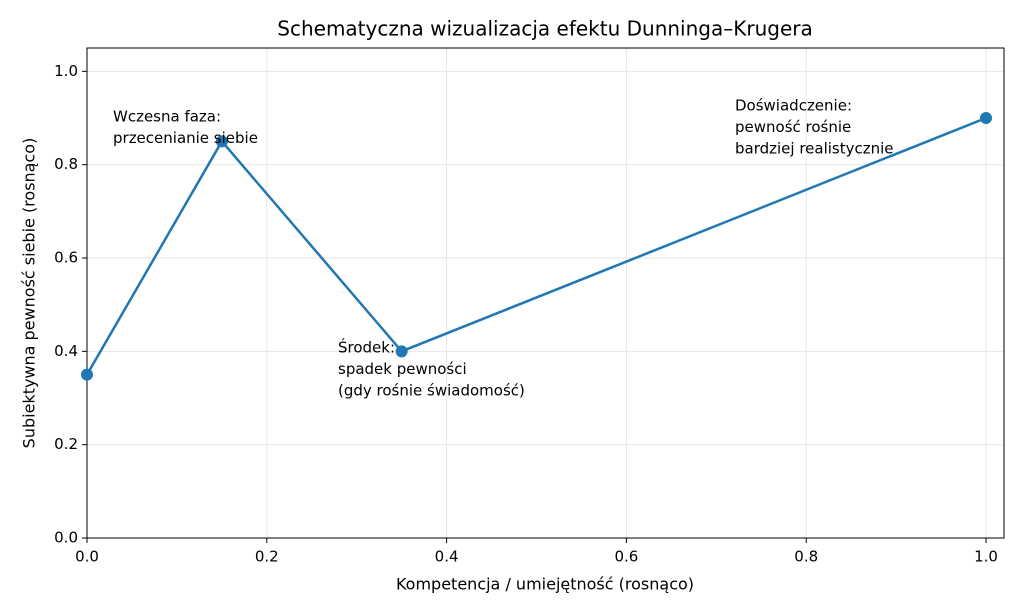 The height and width of the screenshot is (614, 1024). Describe the element at coordinates (87, 557) in the screenshot. I see `x-tick-label: 0.0` at that location.